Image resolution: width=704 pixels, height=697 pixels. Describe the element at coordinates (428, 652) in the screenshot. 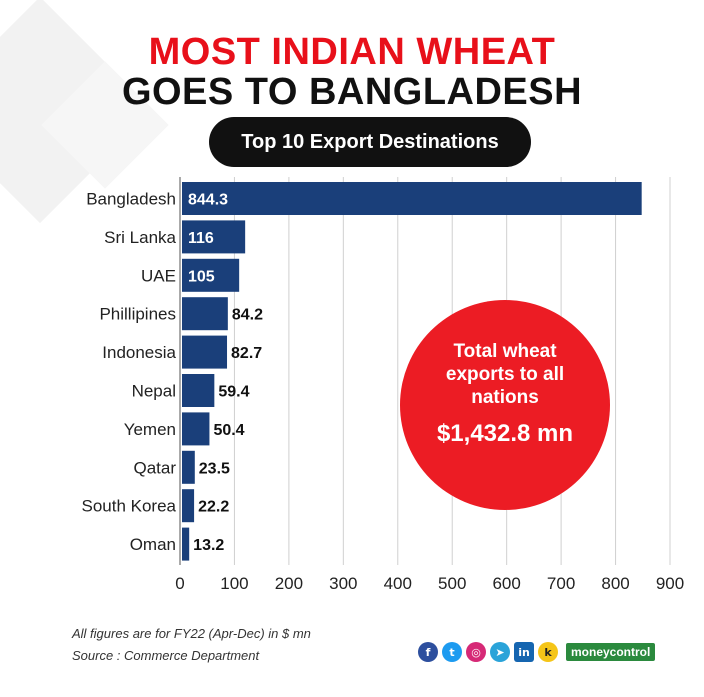

I see `facebook-icon: f` at that location.